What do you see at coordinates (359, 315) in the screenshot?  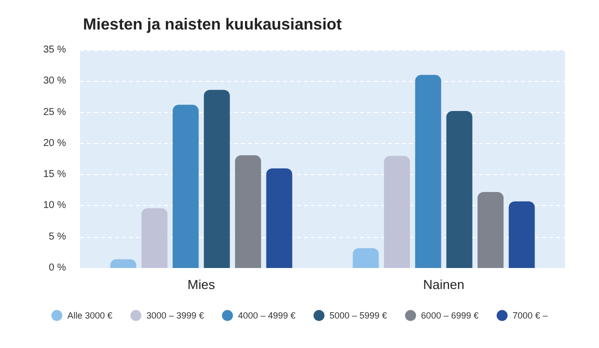 I see `legend-label: 5000 – 5999 €` at bounding box center [359, 315].